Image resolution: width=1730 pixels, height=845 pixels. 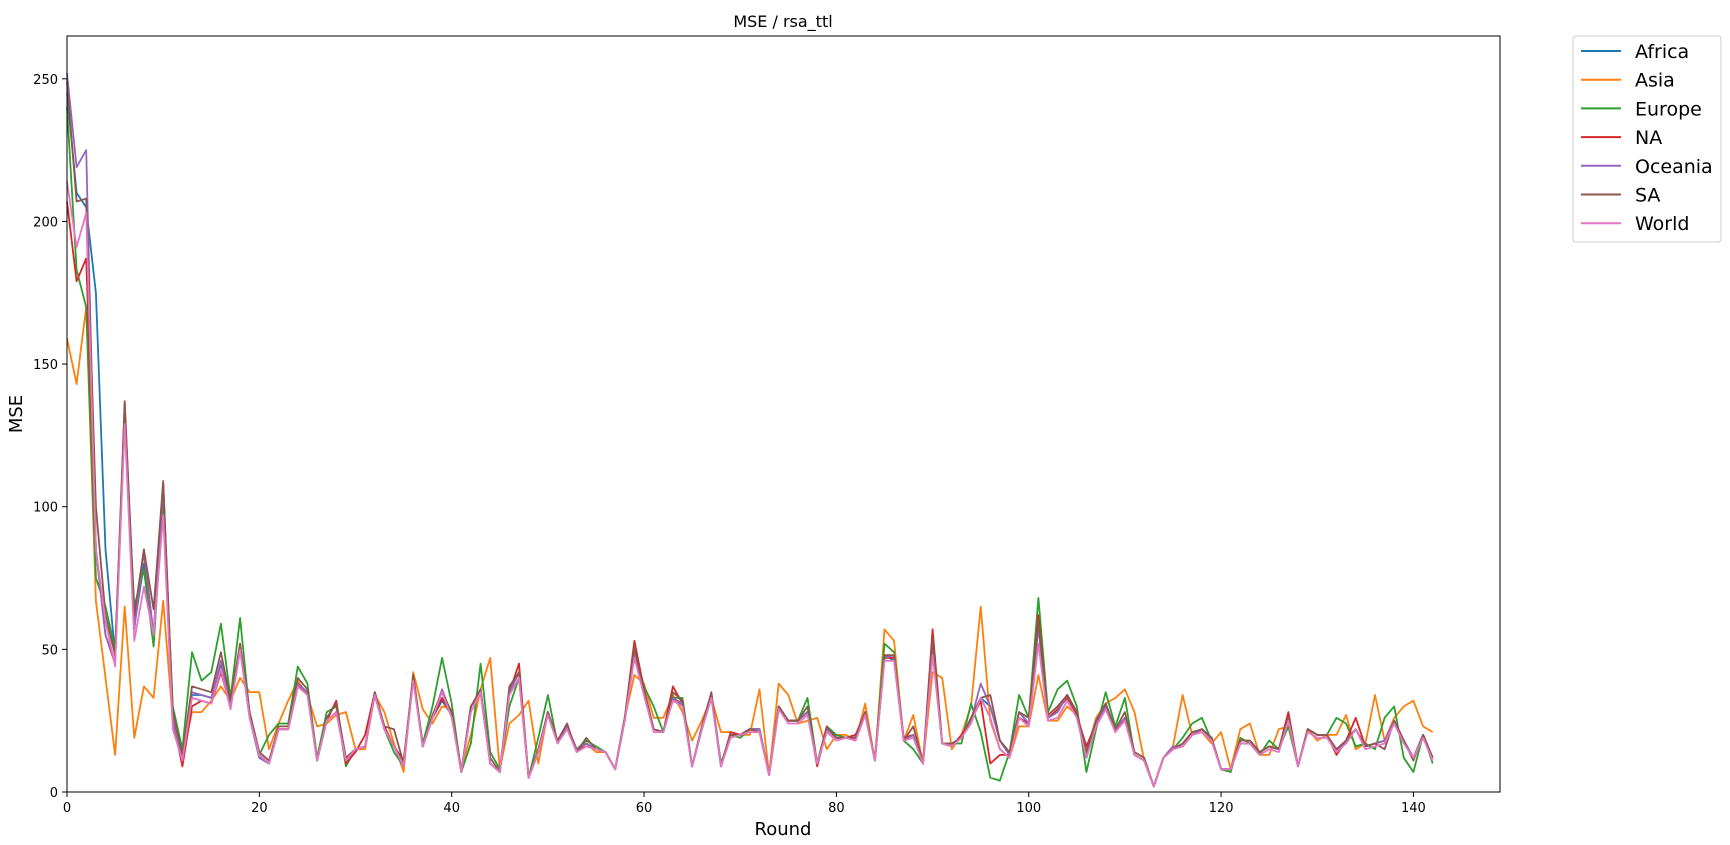 I want to click on y-tick-label: 100, so click(x=45, y=508).